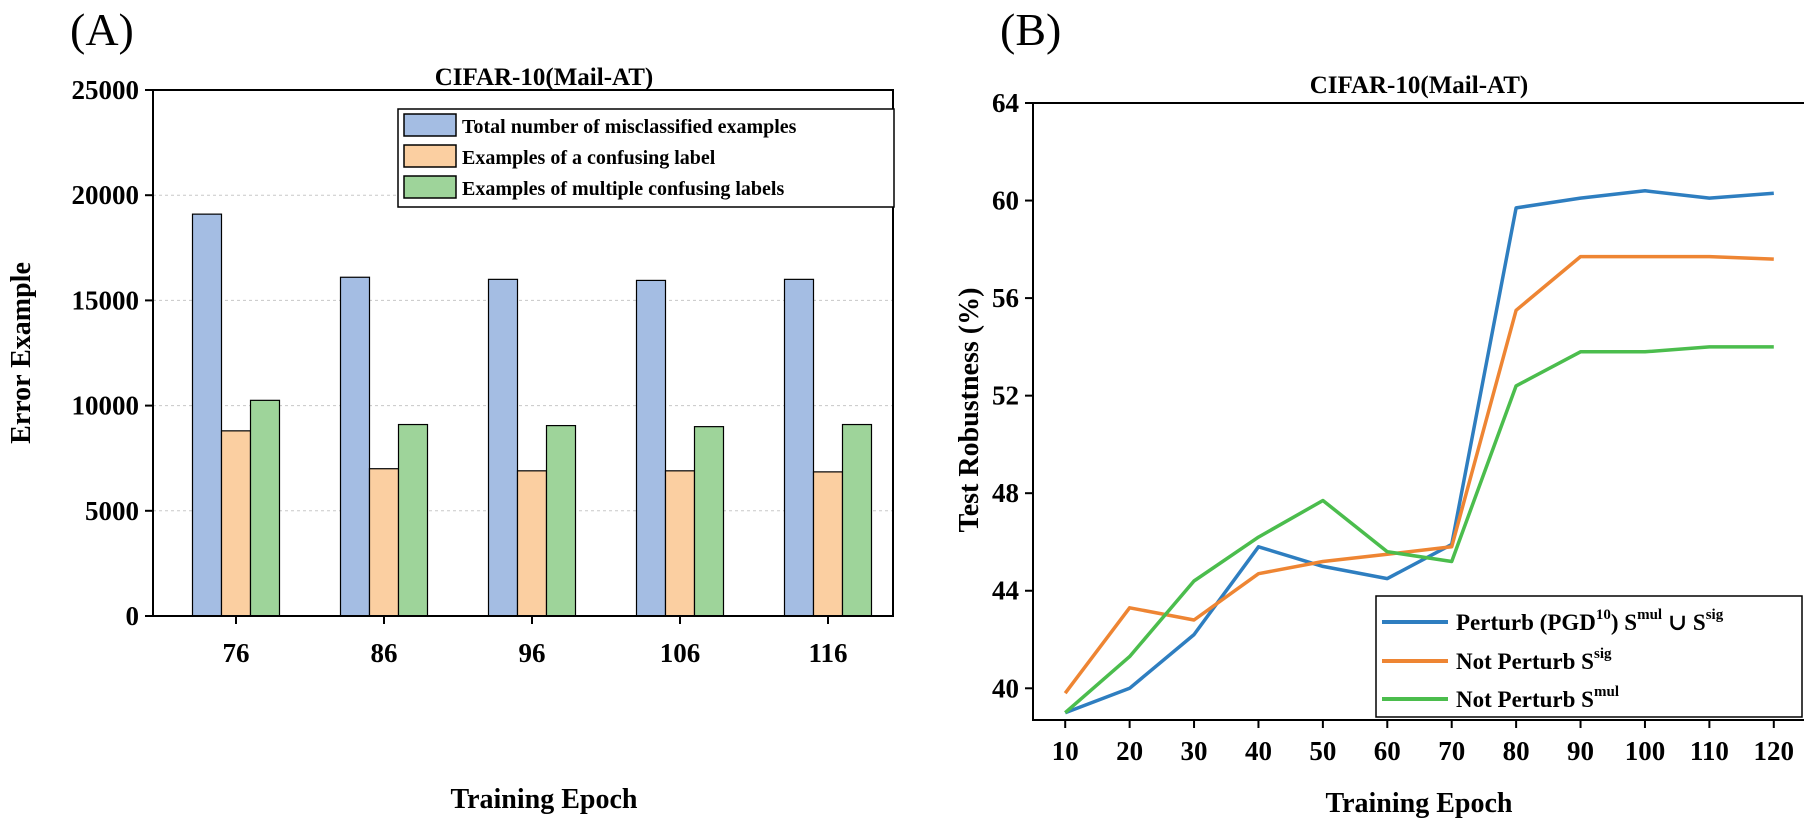 This screenshot has width=1804, height=829. Describe the element at coordinates (1030, 29) in the screenshot. I see `panel-label-b: (B)` at that location.